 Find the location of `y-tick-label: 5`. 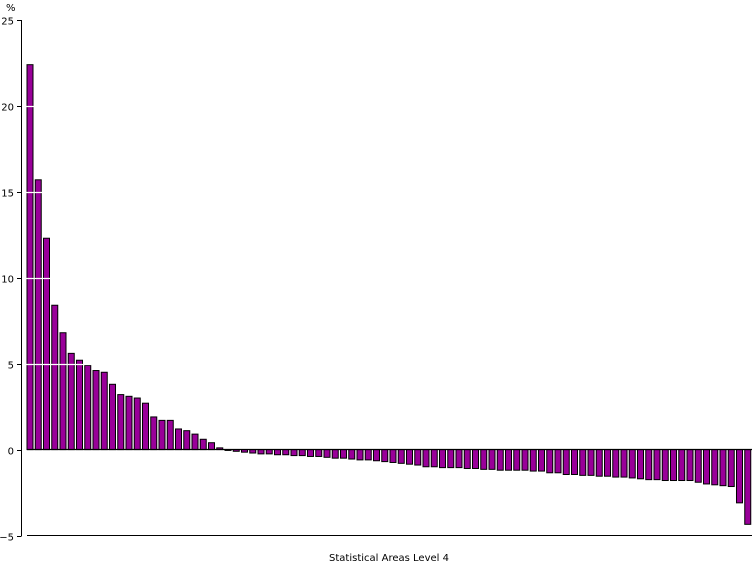

y-tick-label: 5 is located at coordinates (11, 366).